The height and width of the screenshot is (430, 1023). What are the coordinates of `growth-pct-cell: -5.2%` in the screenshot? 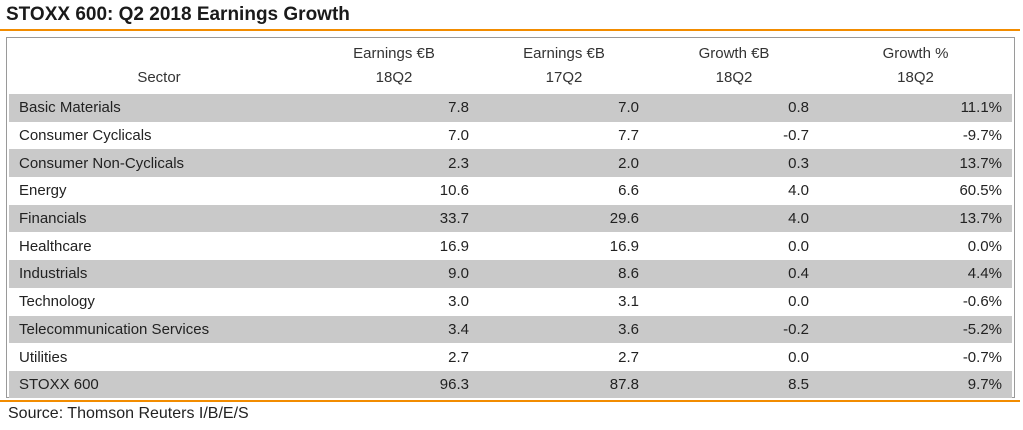 It's located at (915, 329).